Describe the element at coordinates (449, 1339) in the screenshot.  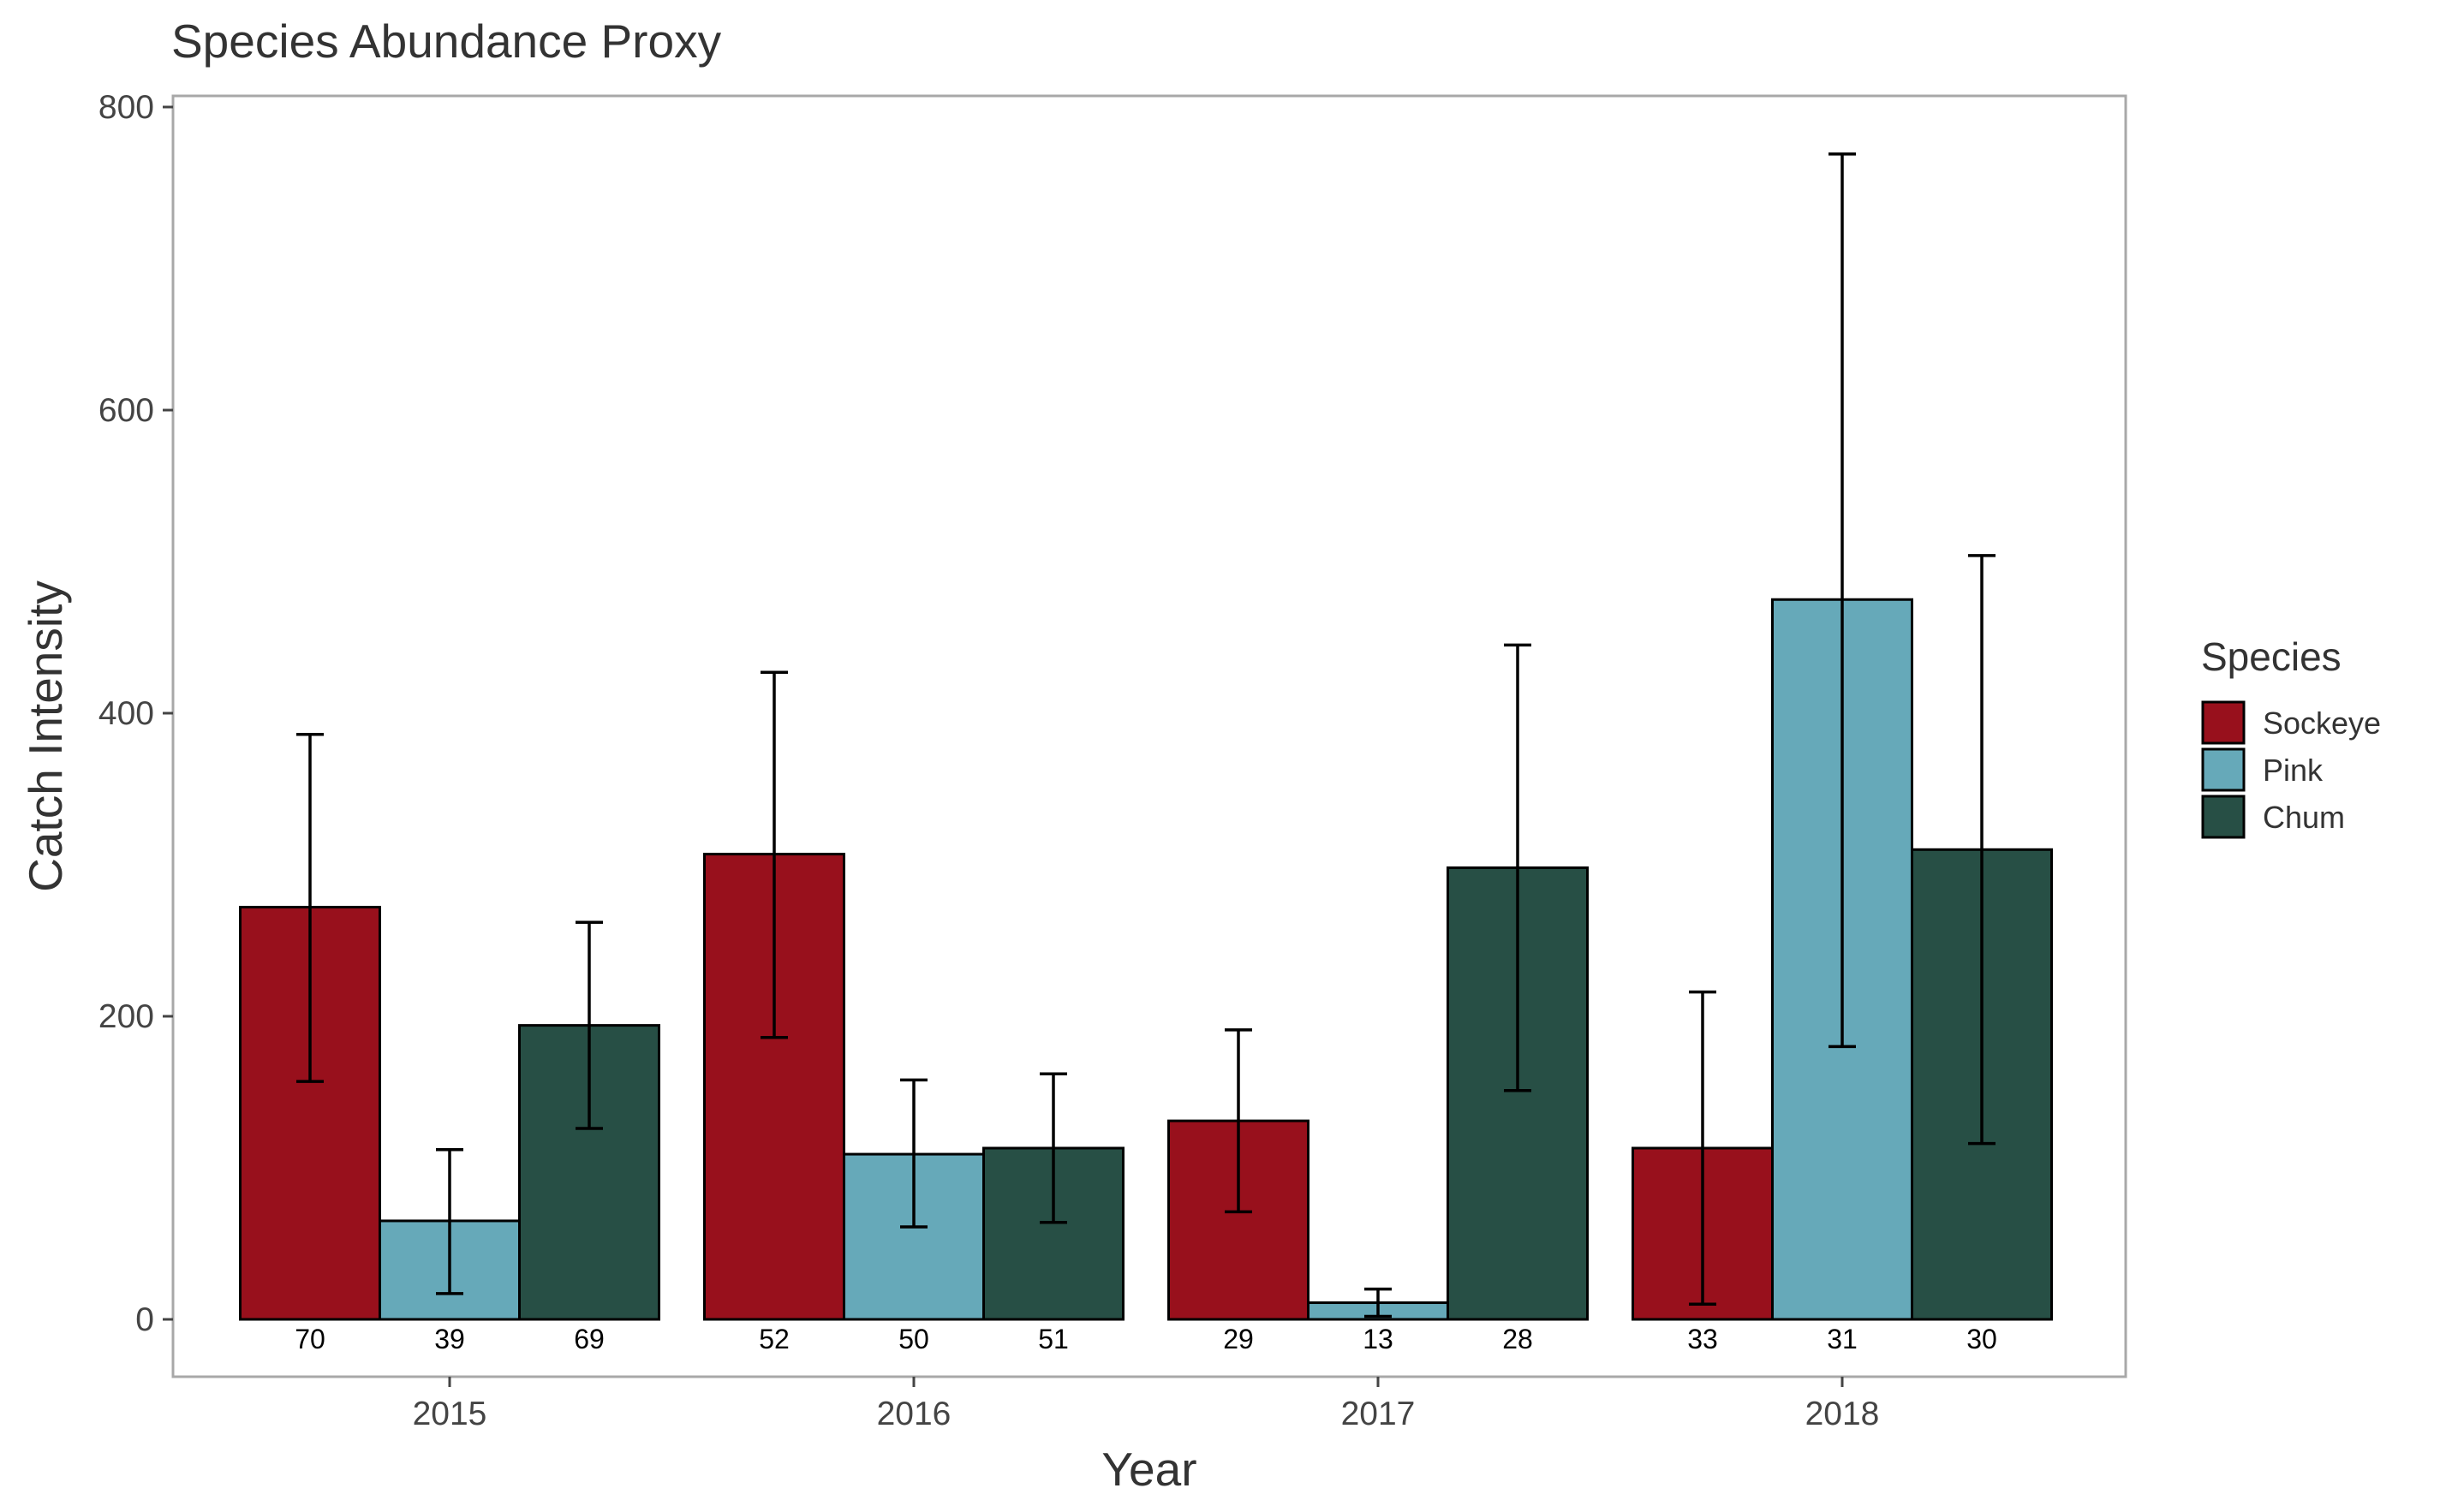
I see `n-label-pink-2015: 39` at that location.